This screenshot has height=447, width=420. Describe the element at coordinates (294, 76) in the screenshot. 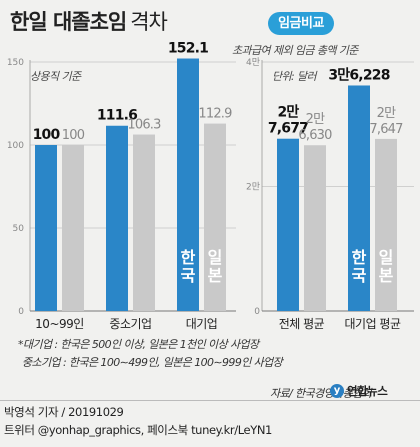

I see `right-unit-note: 단위: 달러` at that location.